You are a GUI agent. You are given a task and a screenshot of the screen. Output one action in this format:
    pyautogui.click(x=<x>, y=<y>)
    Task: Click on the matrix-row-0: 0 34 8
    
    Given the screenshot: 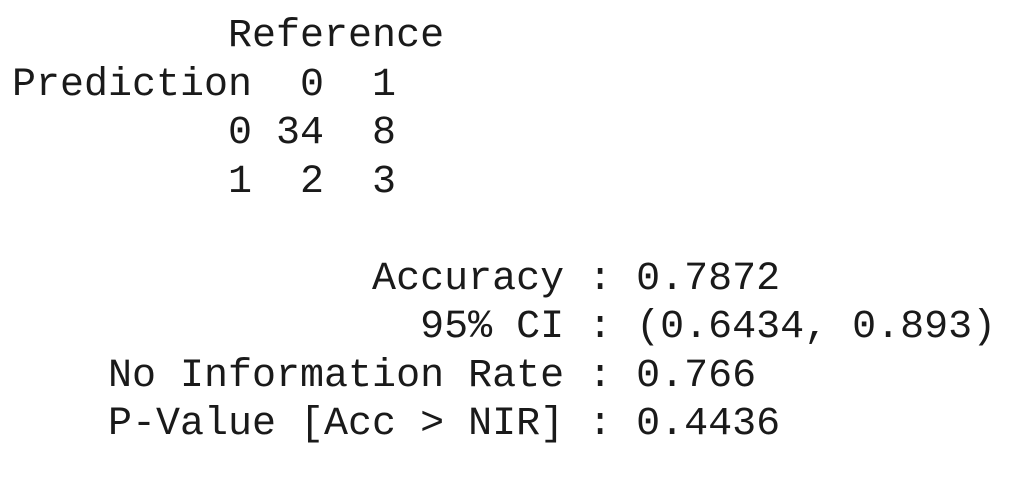 What is the action you would take?
    pyautogui.click(x=204, y=133)
    